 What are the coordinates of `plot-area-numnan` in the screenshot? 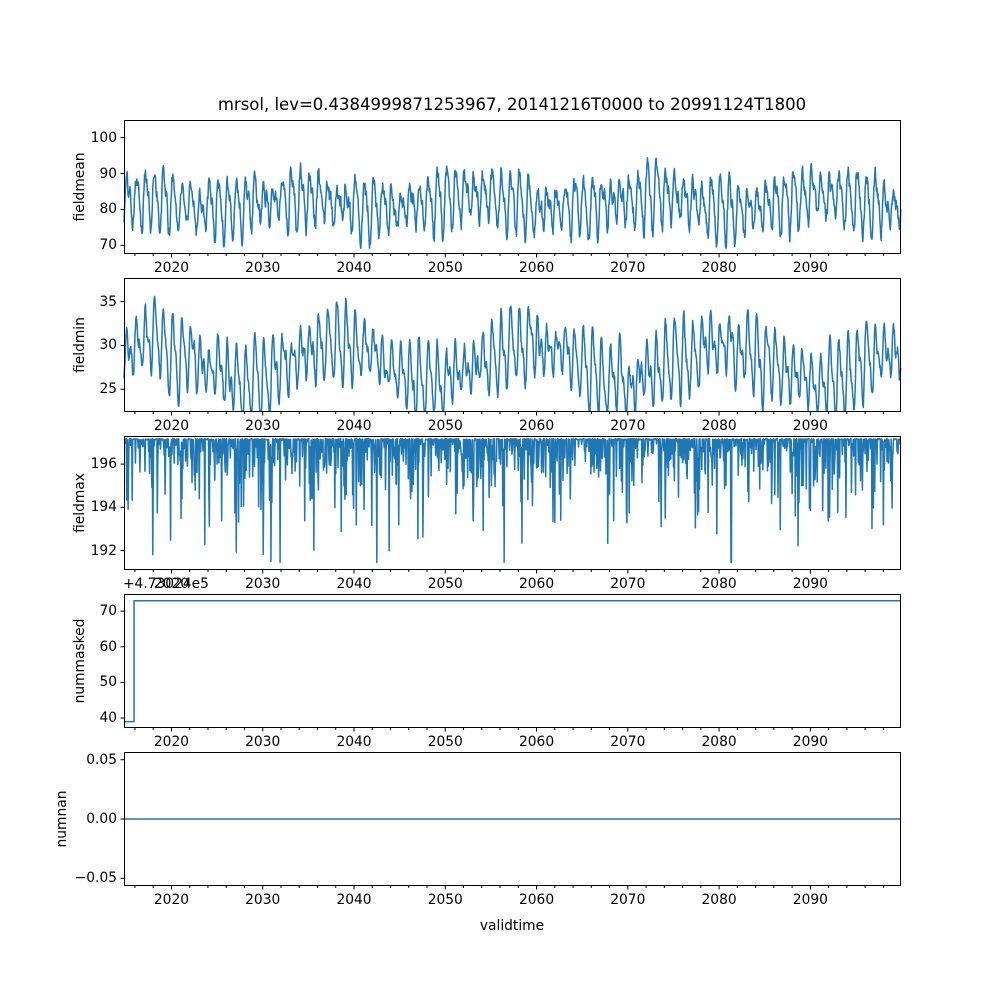 It's located at (510, 821).